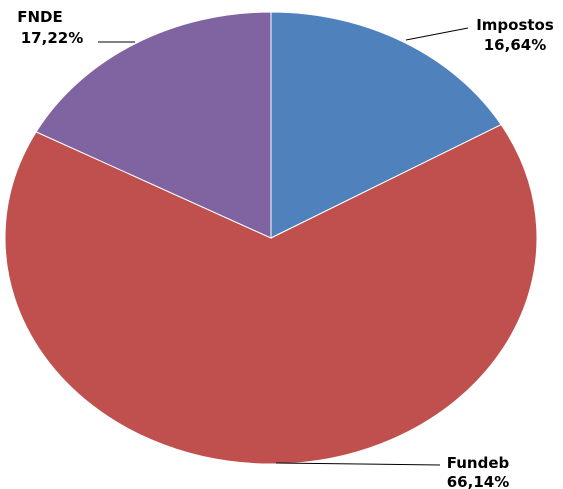 Image resolution: width=563 pixels, height=489 pixels. What do you see at coordinates (40, 17) in the screenshot?
I see `slice-name-fnde: FNDE` at bounding box center [40, 17].